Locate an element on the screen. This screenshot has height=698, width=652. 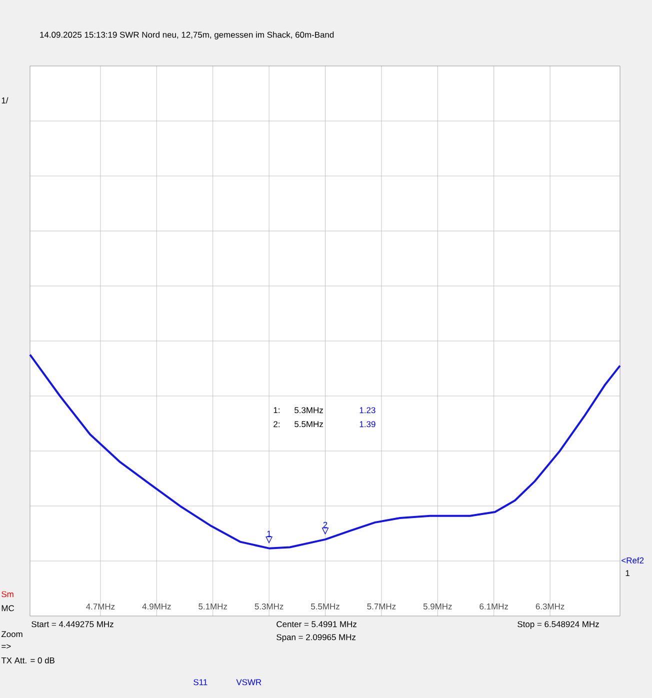
text: S11 is located at coordinates (201, 682).